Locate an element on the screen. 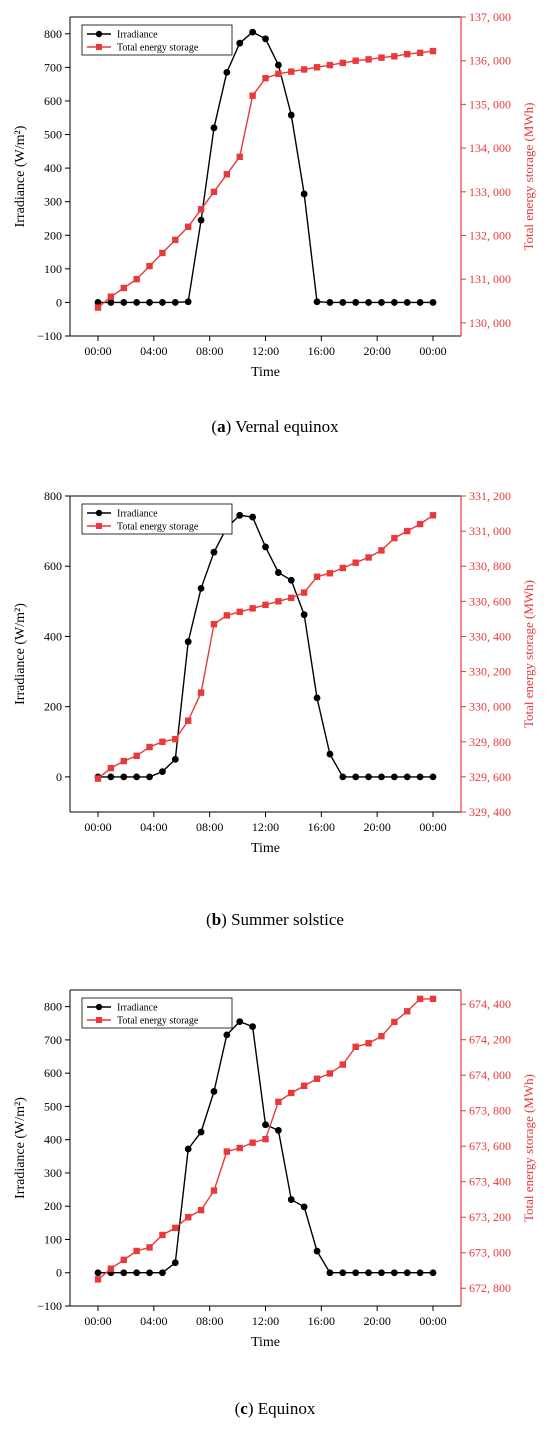 The height and width of the screenshot is (1435, 550). legend-marker-square is located at coordinates (99, 526).